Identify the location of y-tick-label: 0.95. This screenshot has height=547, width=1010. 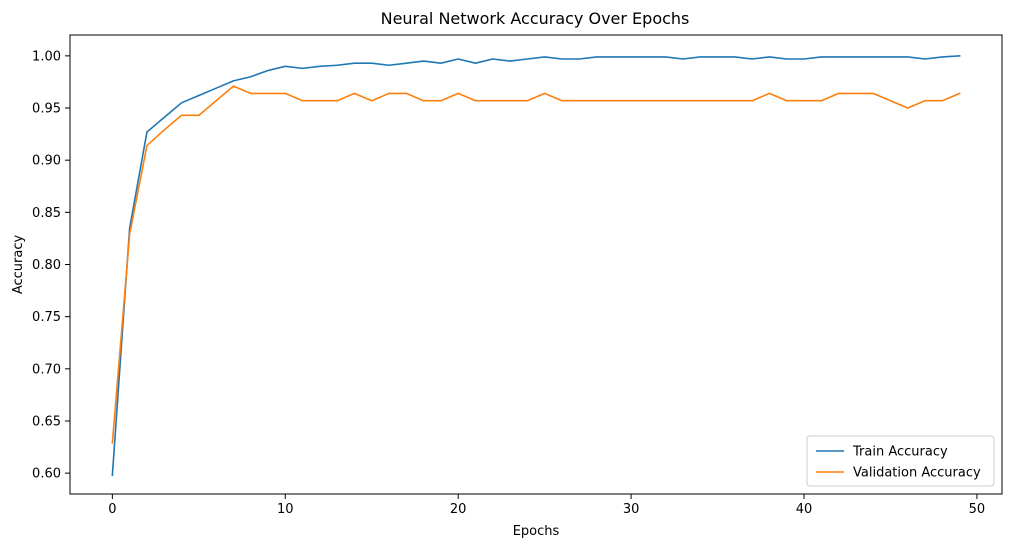
(46, 109).